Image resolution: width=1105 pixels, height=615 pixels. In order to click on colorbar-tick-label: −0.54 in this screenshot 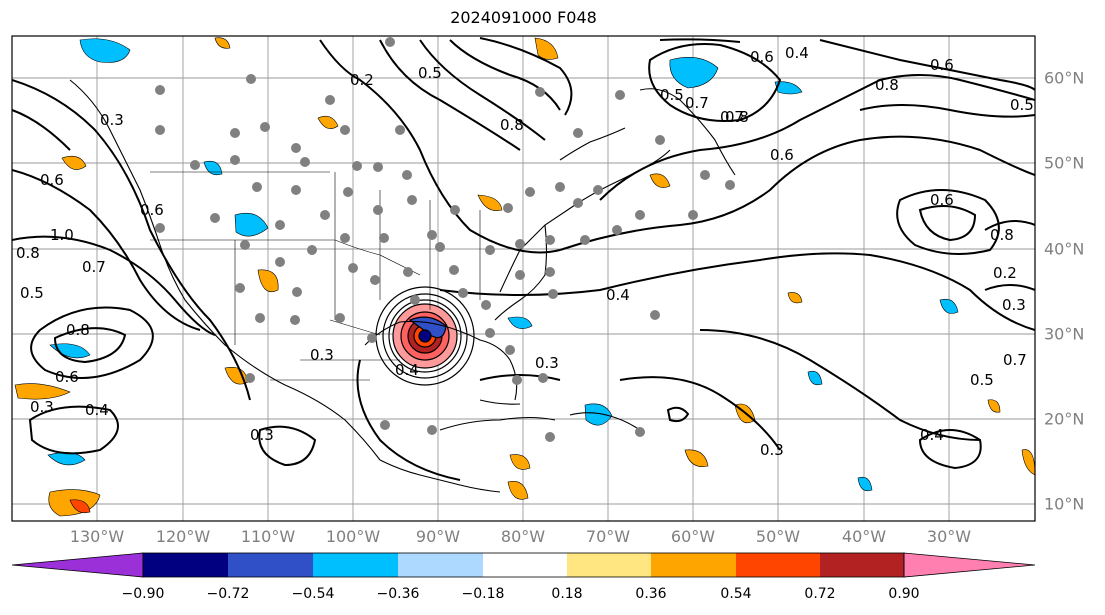, I will do `click(313, 594)`.